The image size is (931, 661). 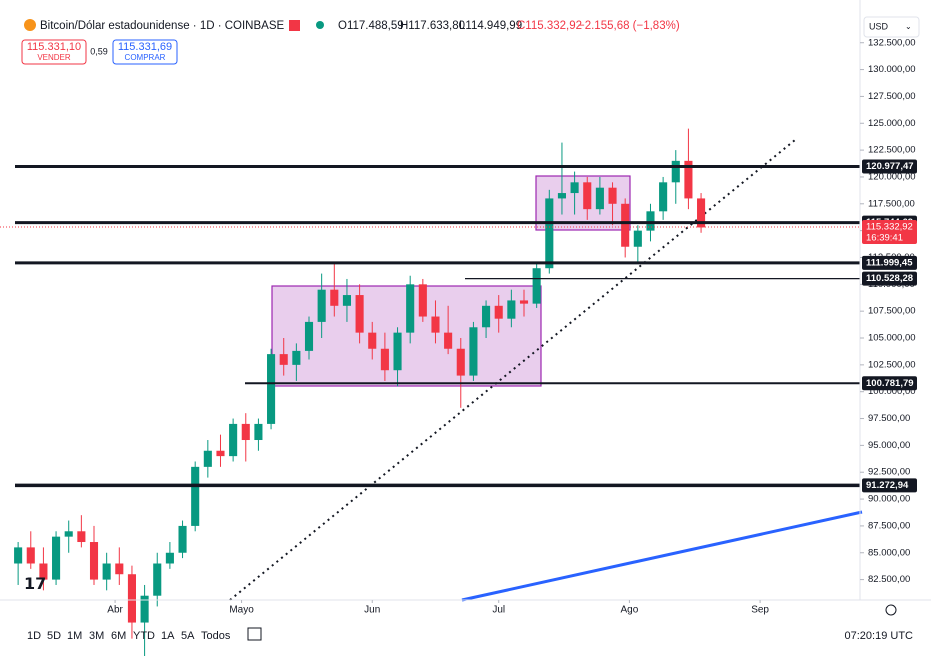 What do you see at coordinates (892, 150) in the screenshot?
I see `y-tick-label: 122.500,00` at bounding box center [892, 150].